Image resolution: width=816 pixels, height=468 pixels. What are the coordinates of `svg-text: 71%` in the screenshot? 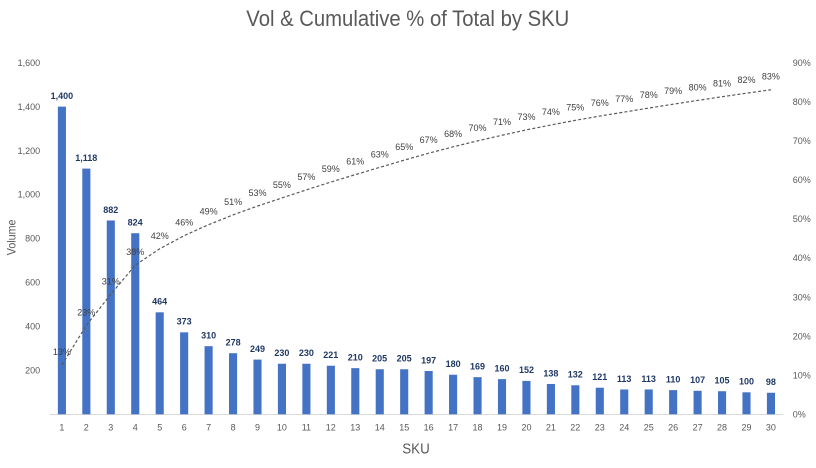 It's located at (502, 122).